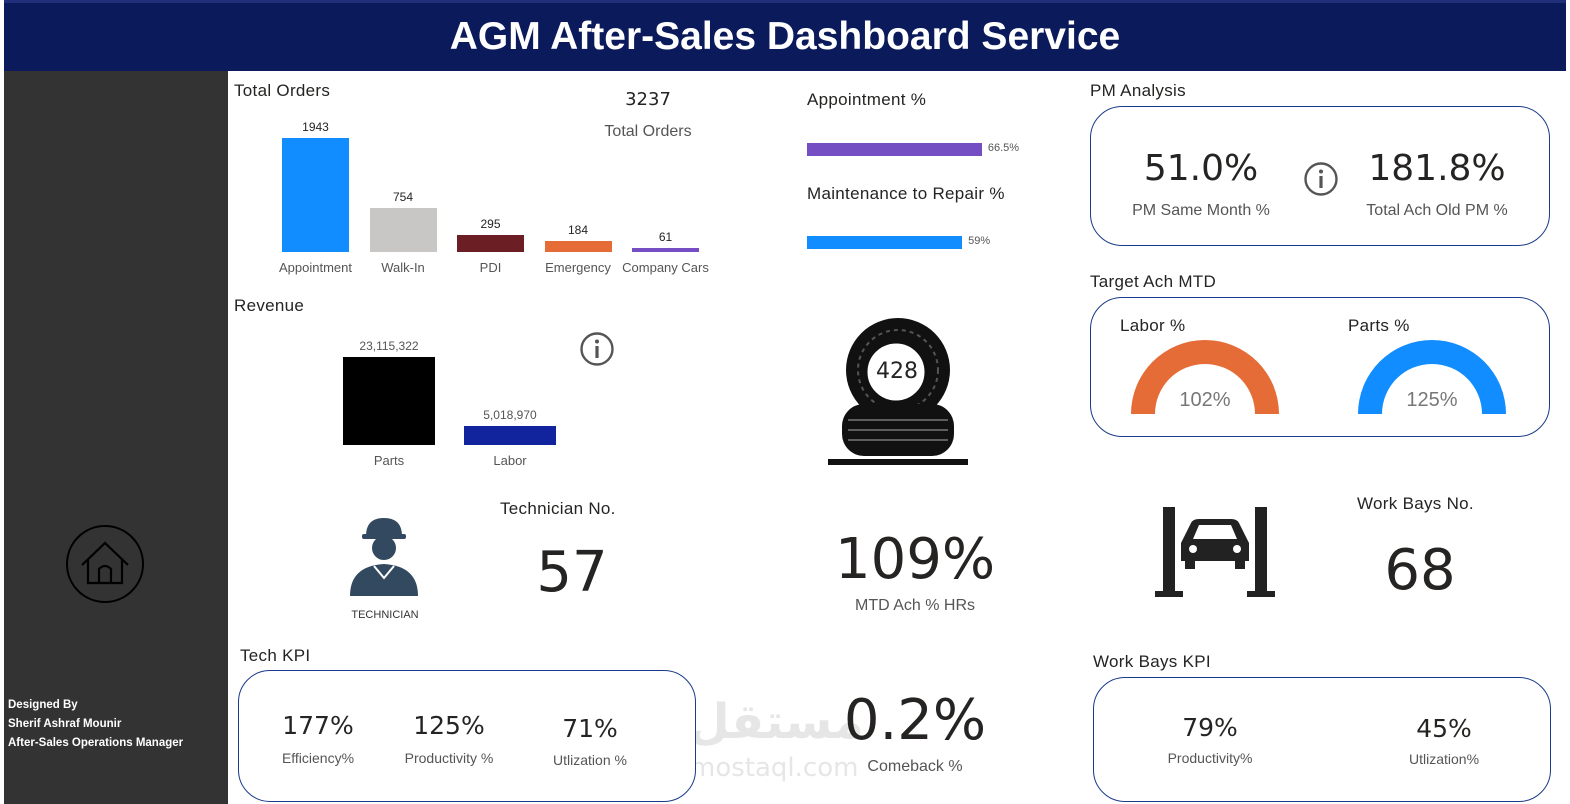 Image resolution: width=1570 pixels, height=804 pixels. Describe the element at coordinates (558, 508) in the screenshot. I see `technician-title: Technician No.` at that location.